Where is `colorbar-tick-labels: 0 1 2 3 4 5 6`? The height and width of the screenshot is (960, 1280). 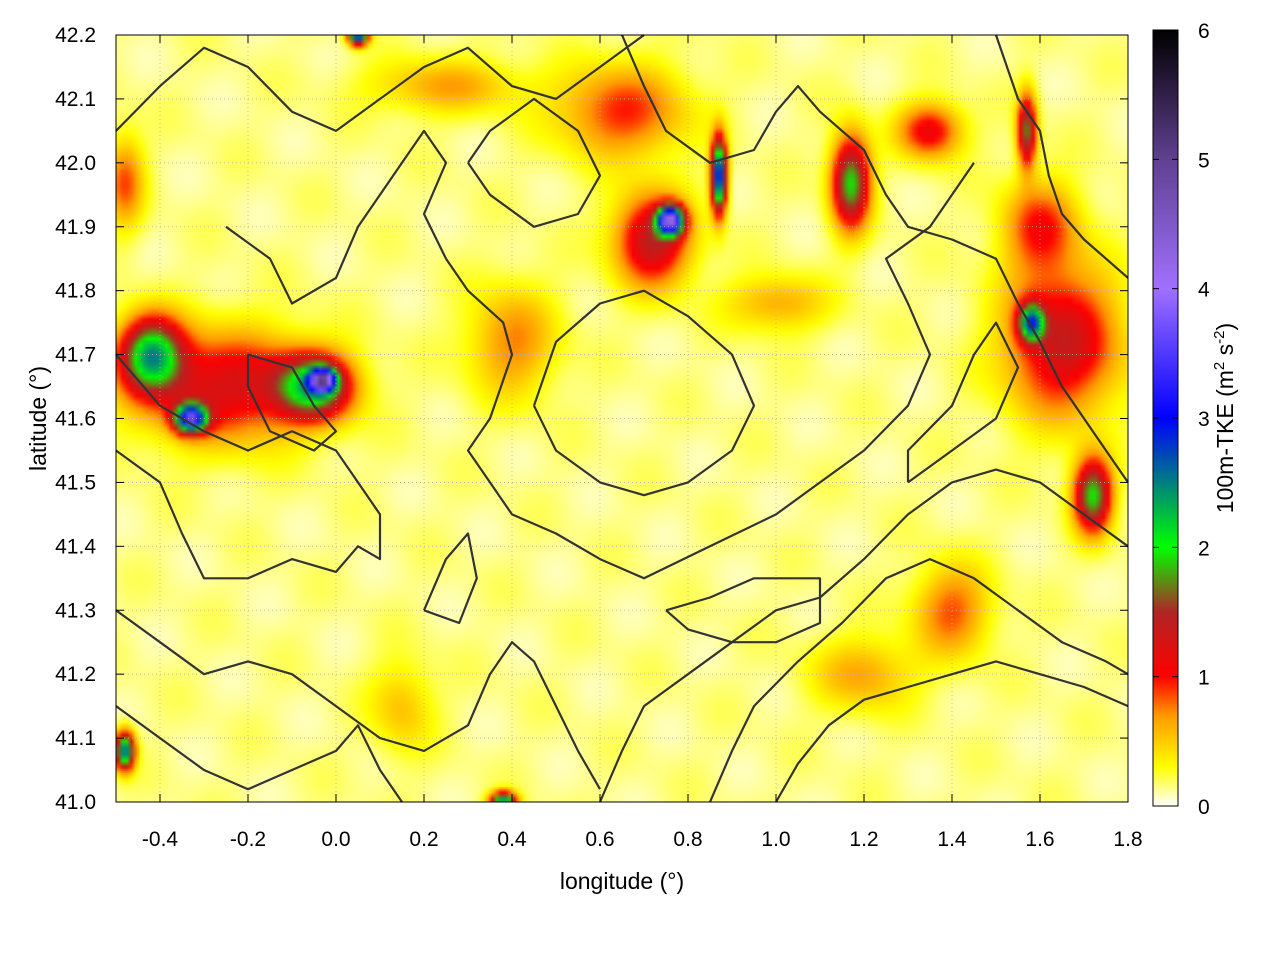
colorbar-tick-labels: 0 1 2 3 4 5 6 is located at coordinates (1204, 419).